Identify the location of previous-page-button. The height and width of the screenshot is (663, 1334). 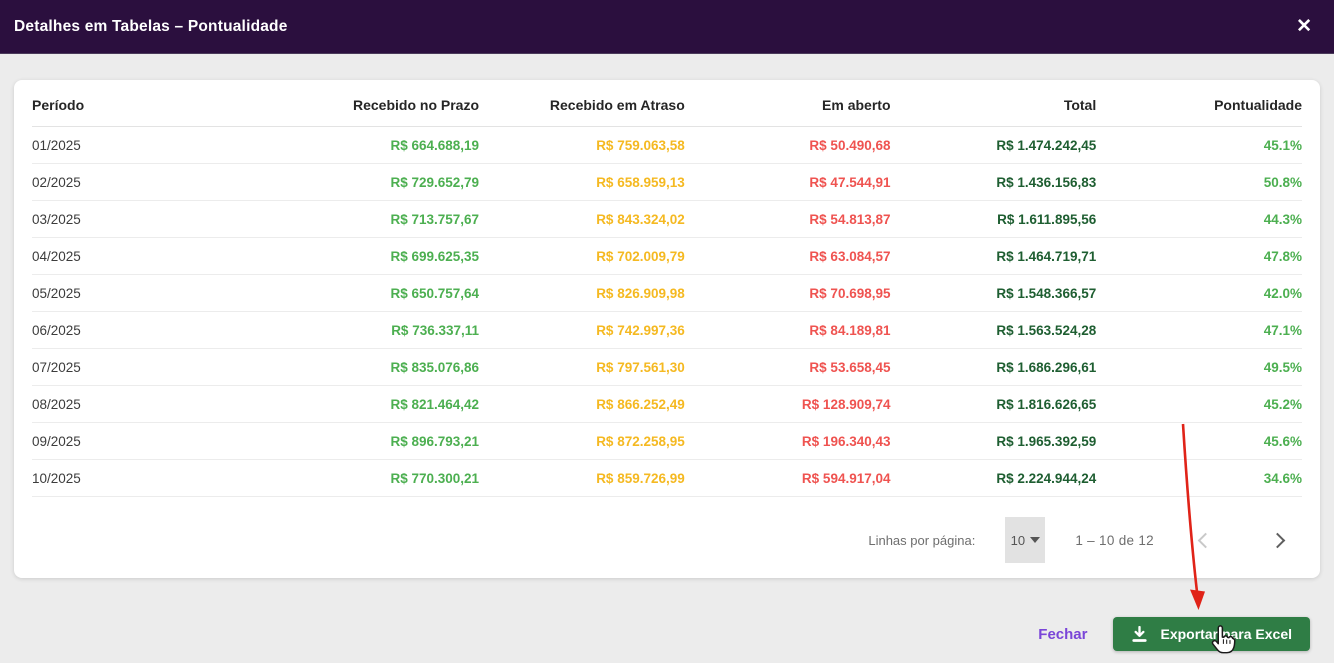
(1205, 540).